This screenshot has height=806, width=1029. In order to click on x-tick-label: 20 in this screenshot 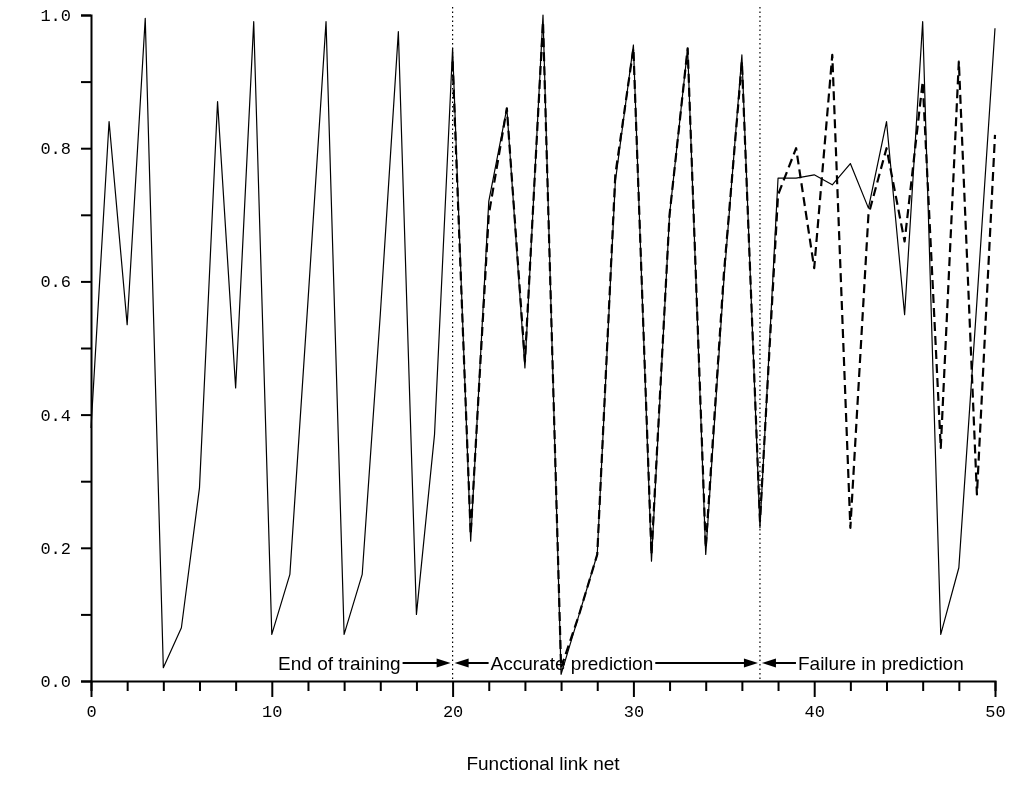, I will do `click(453, 713)`.